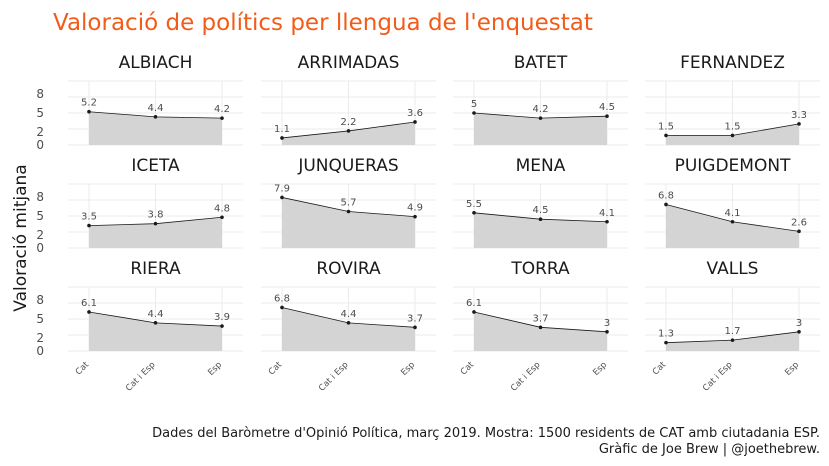  Describe the element at coordinates (541, 63) in the screenshot. I see `panel-title: BATET` at that location.